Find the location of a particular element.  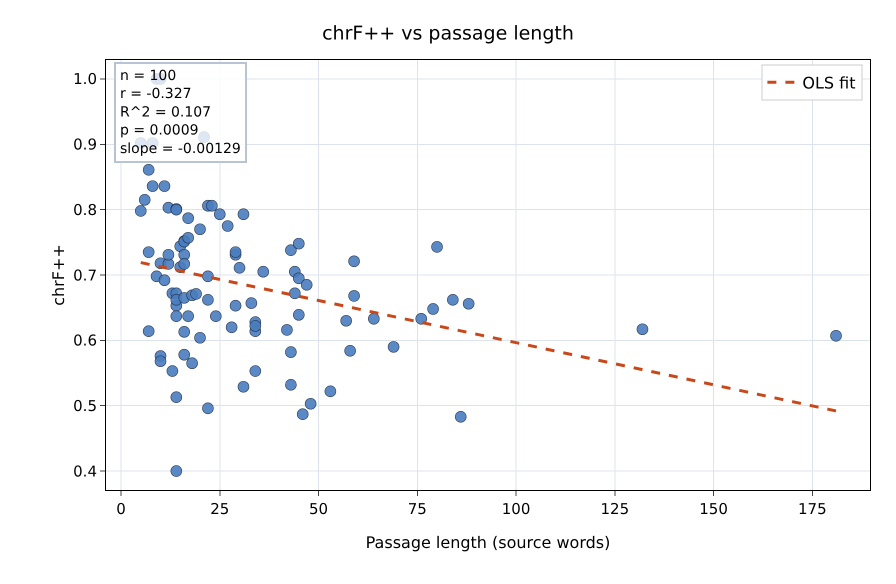

y-tick-label: 0.5 is located at coordinates (85, 405).